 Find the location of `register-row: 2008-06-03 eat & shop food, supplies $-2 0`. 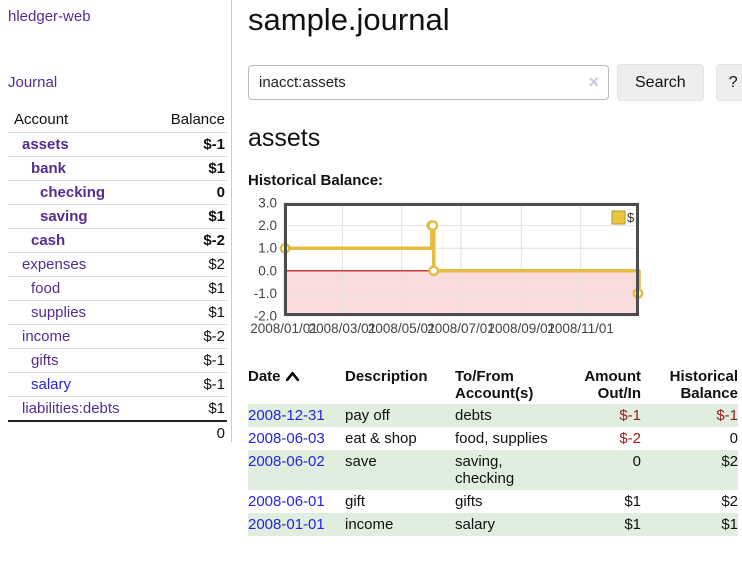

register-row: 2008-06-03 eat & shop food, supplies $-2 0 is located at coordinates (493, 438).